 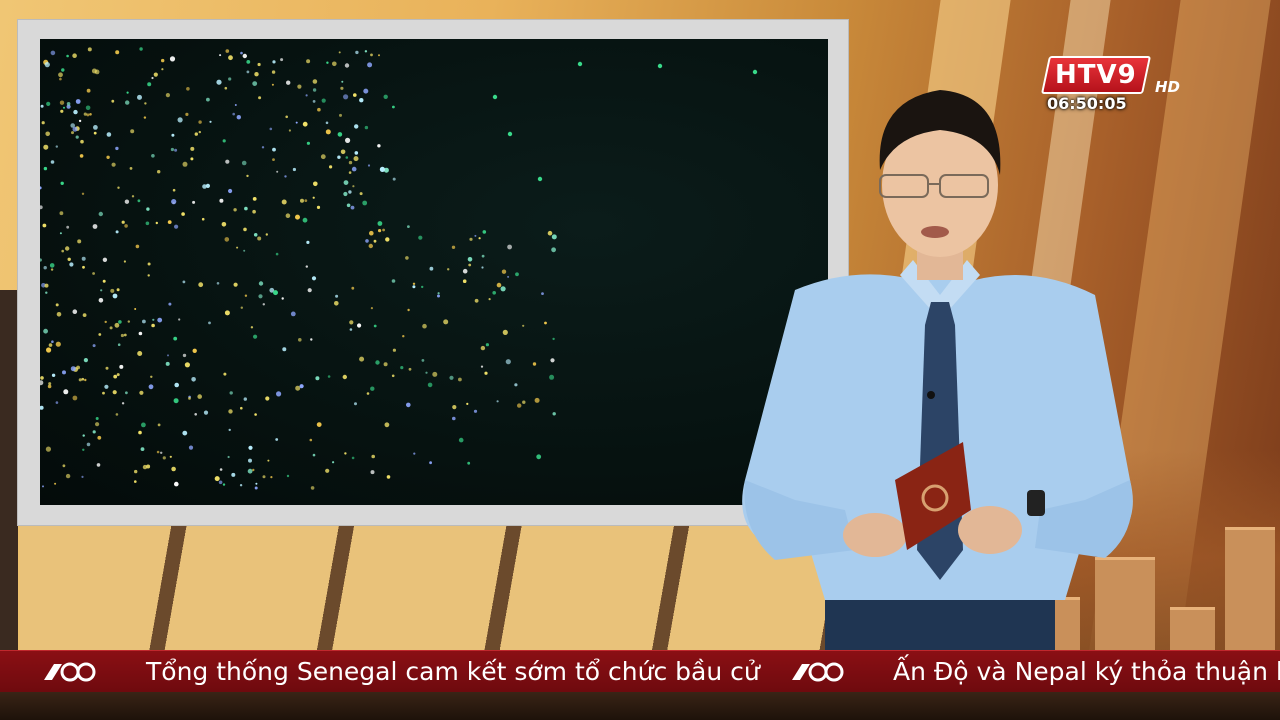 I want to click on studio-floor-panels, so click(x=435, y=585).